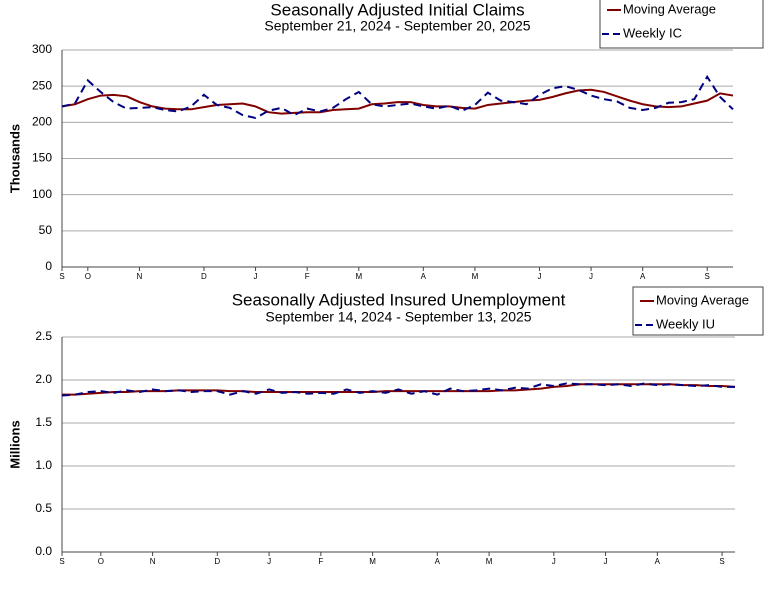 Image resolution: width=773 pixels, height=605 pixels. Describe the element at coordinates (42, 85) in the screenshot. I see `y-tick-label: 250` at that location.